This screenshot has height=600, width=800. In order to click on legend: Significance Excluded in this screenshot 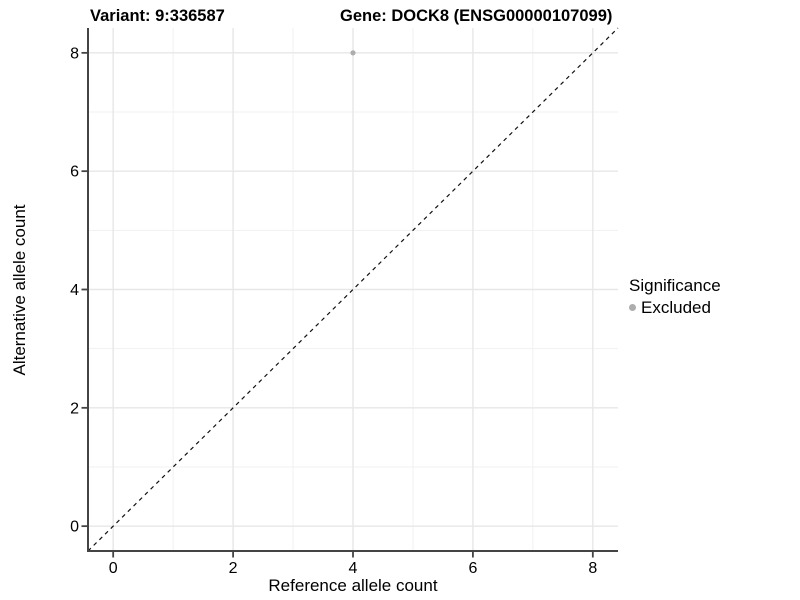, I will do `click(675, 296)`.